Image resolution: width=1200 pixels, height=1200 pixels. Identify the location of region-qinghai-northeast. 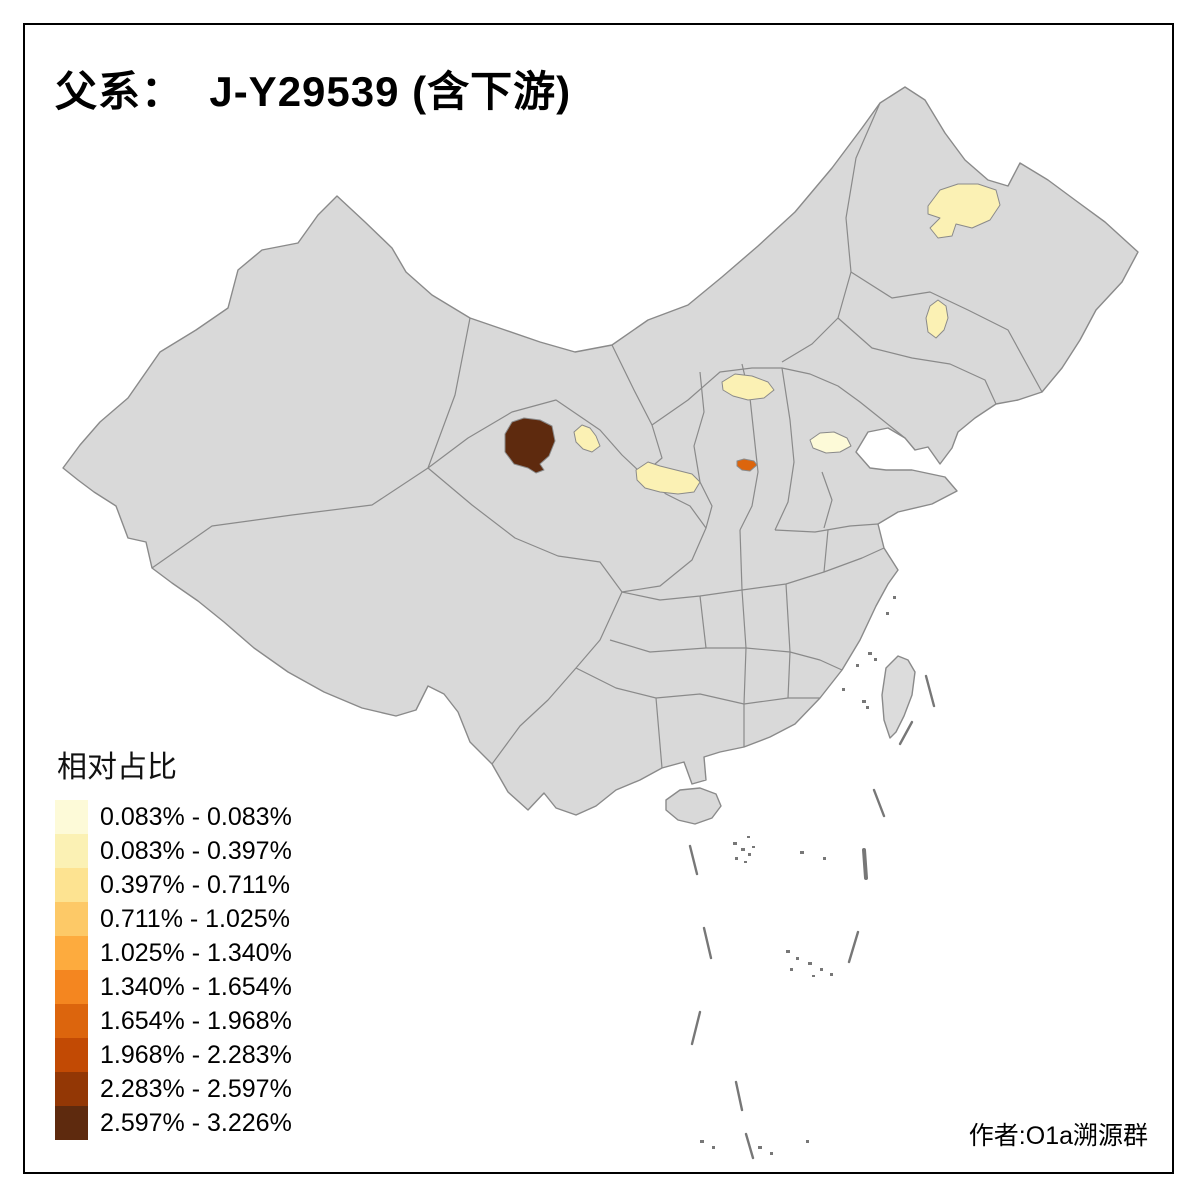
(530, 445).